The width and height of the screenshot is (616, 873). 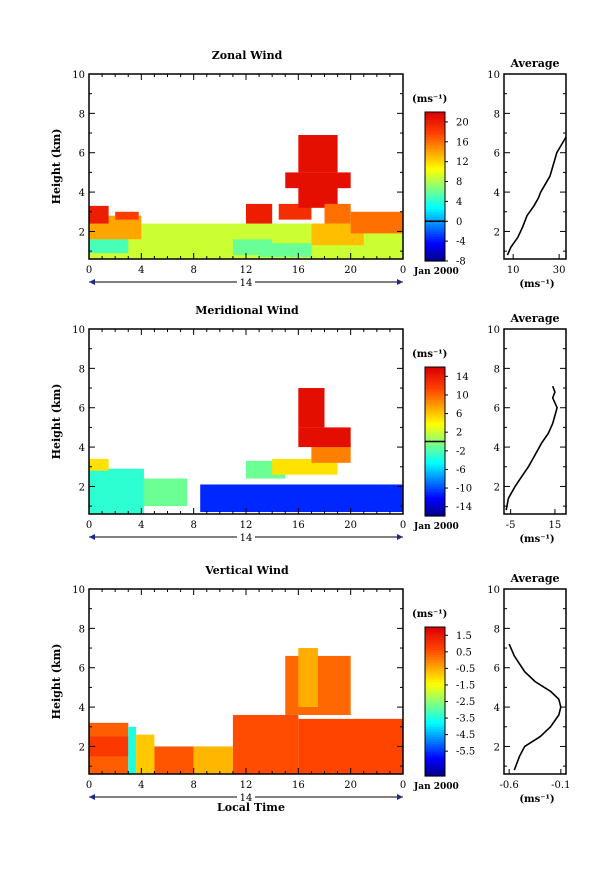 I want to click on date-bar-end-arrow, so click(x=400, y=282).